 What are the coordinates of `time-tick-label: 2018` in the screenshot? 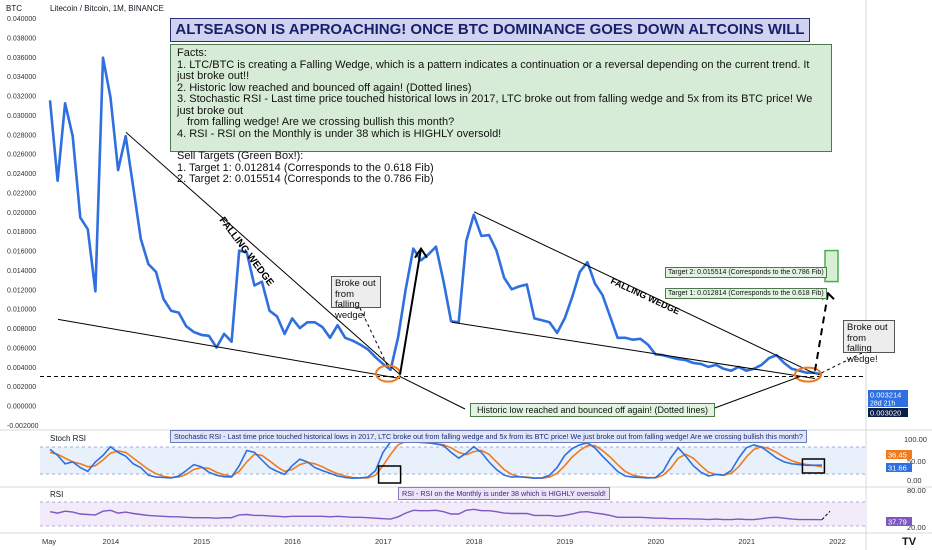 It's located at (474, 541).